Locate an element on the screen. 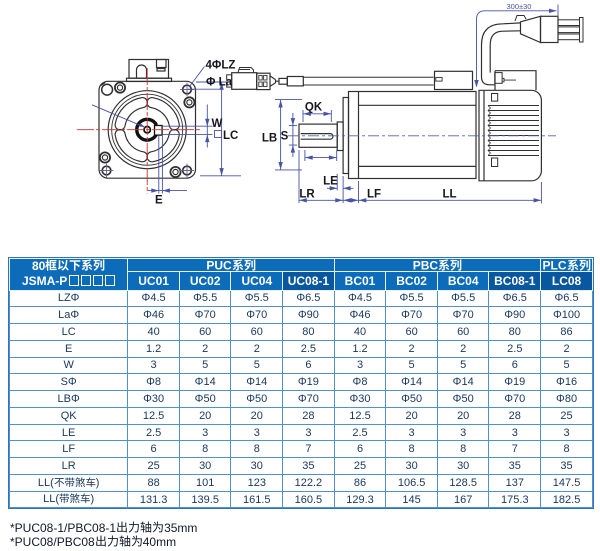 The width and height of the screenshot is (600, 551). svg-text: LR is located at coordinates (307, 195).